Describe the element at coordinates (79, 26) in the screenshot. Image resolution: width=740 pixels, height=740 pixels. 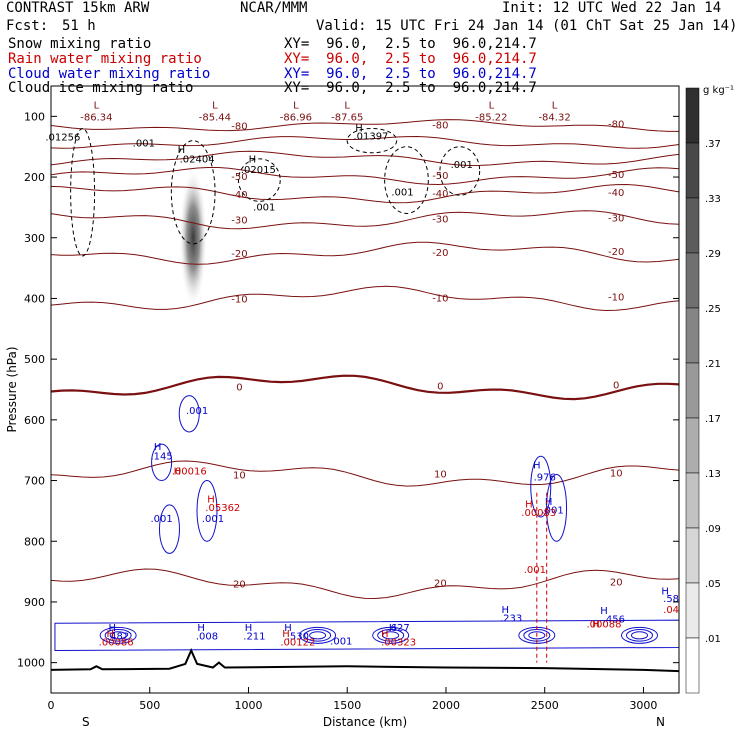
I see `forecast-hour: 51 h` at that location.